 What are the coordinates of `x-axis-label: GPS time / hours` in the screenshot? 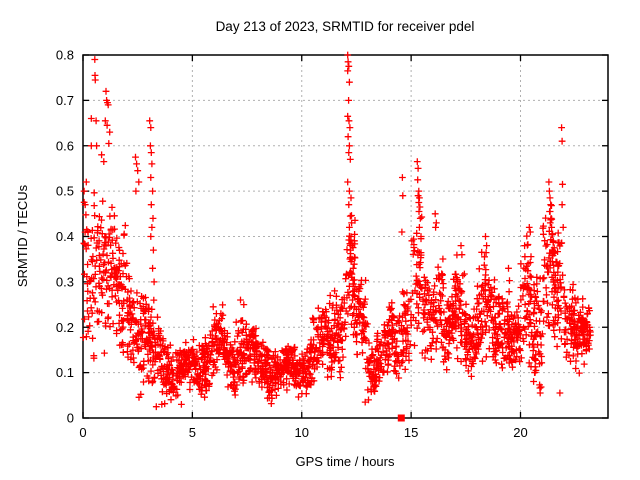 It's located at (345, 461).